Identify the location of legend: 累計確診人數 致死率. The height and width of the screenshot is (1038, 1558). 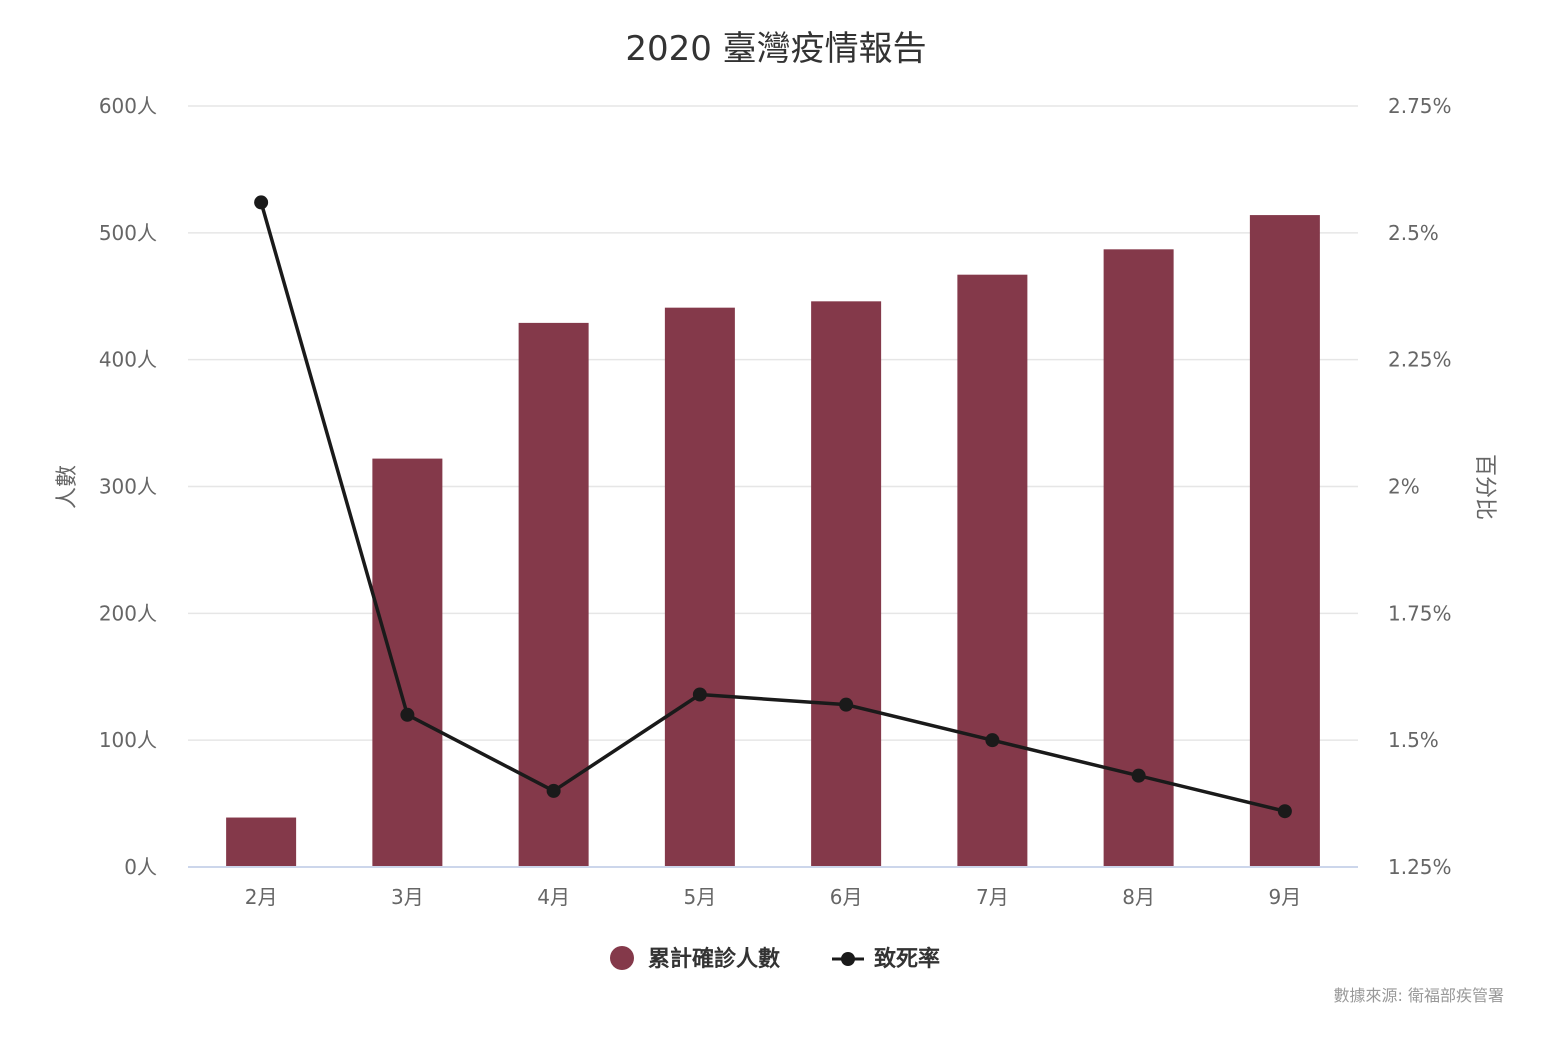
(775, 959).